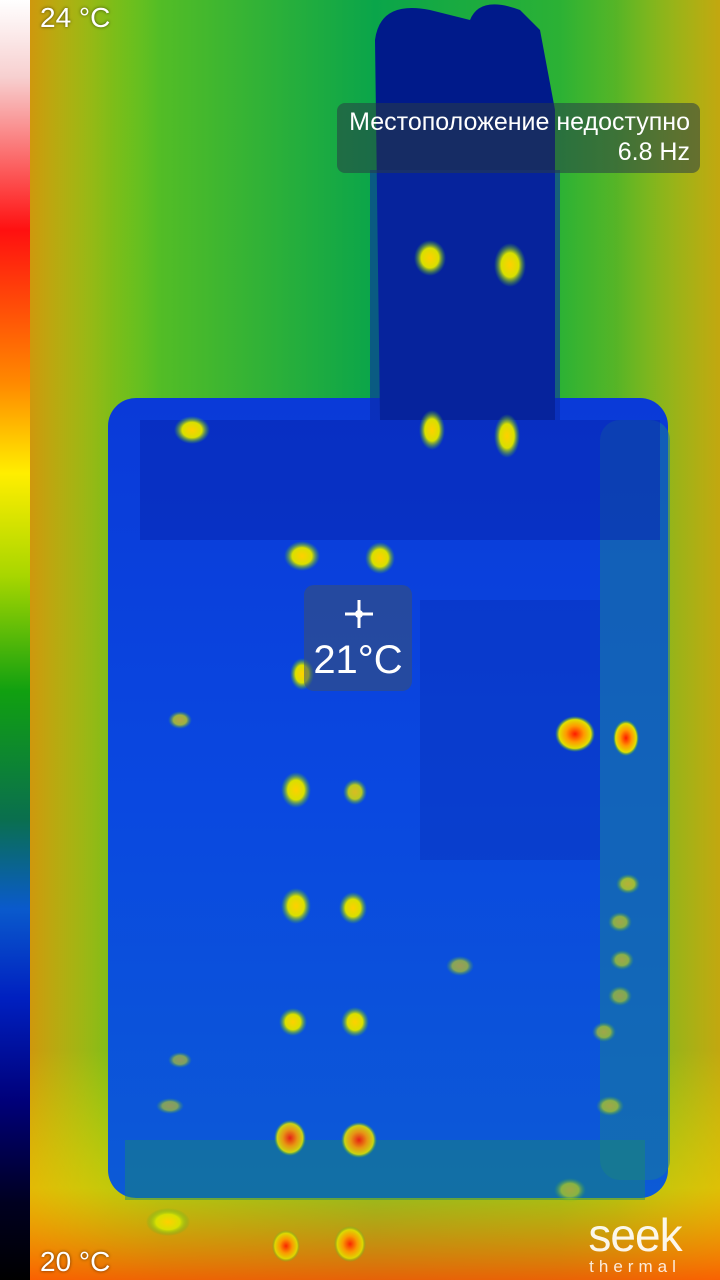  I want to click on temperature-scale-bar, so click(15, 640).